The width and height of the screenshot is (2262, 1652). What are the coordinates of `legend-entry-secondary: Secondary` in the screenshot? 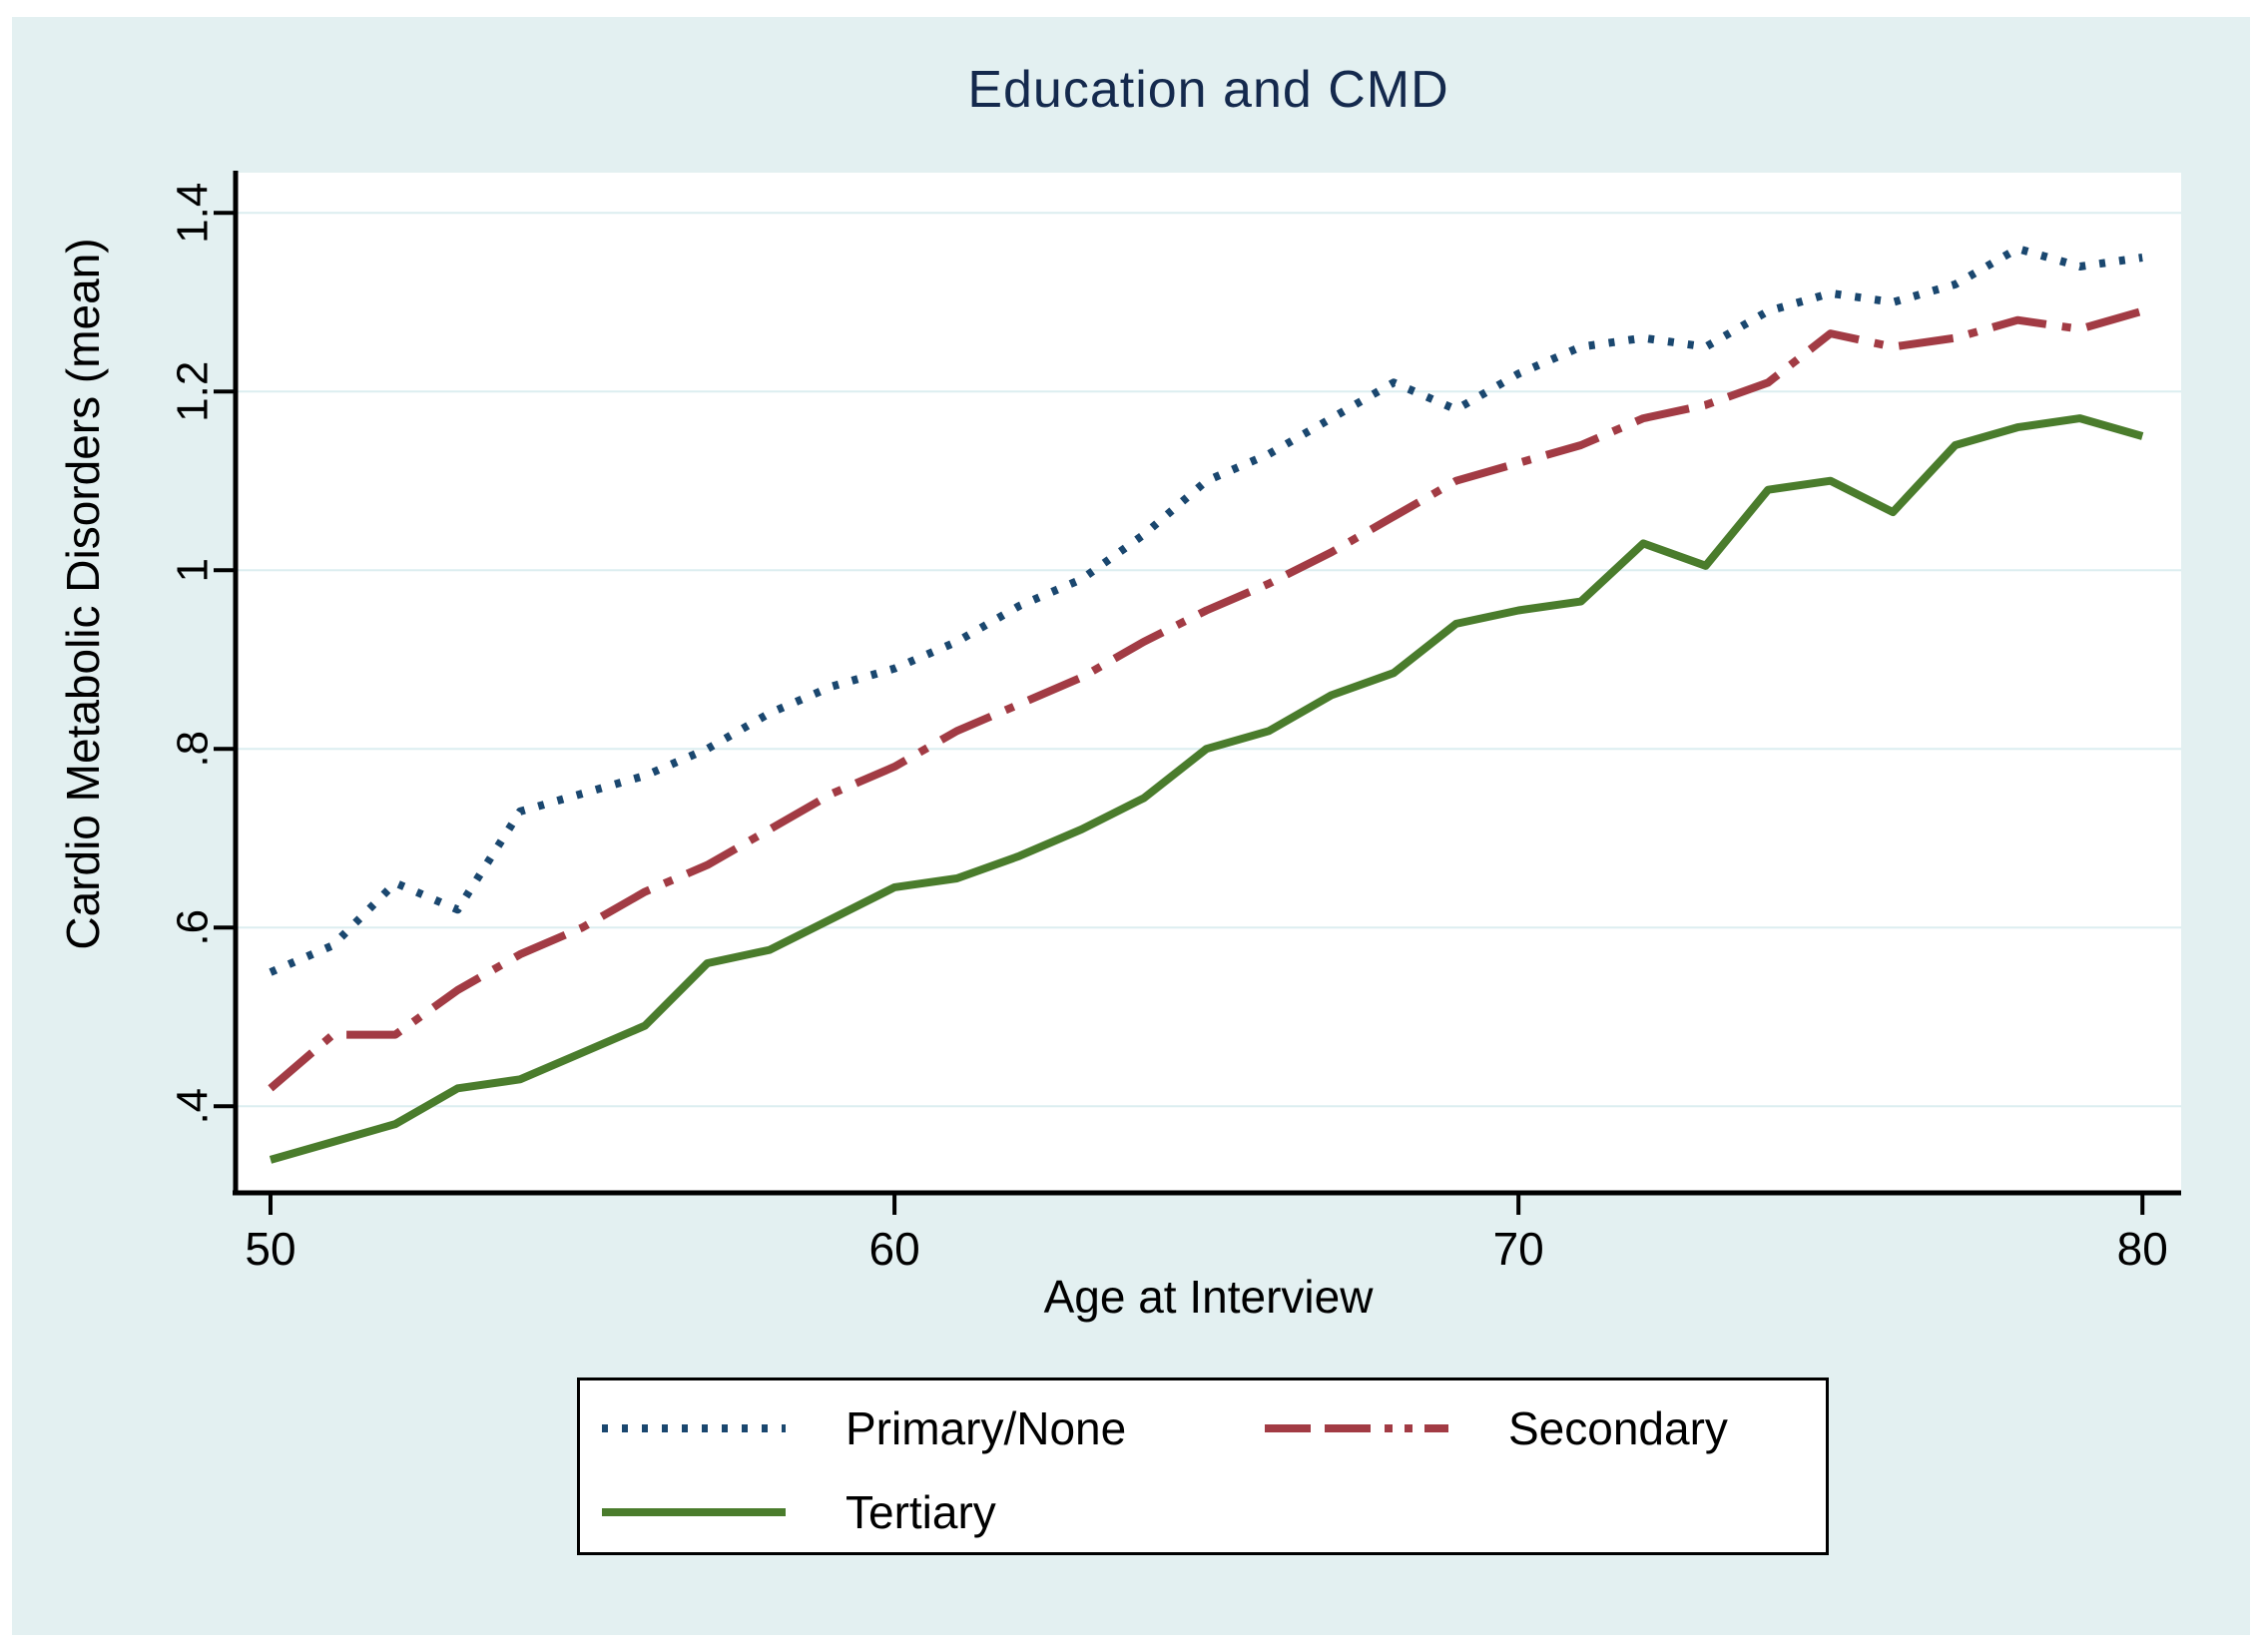 It's located at (1496, 1428).